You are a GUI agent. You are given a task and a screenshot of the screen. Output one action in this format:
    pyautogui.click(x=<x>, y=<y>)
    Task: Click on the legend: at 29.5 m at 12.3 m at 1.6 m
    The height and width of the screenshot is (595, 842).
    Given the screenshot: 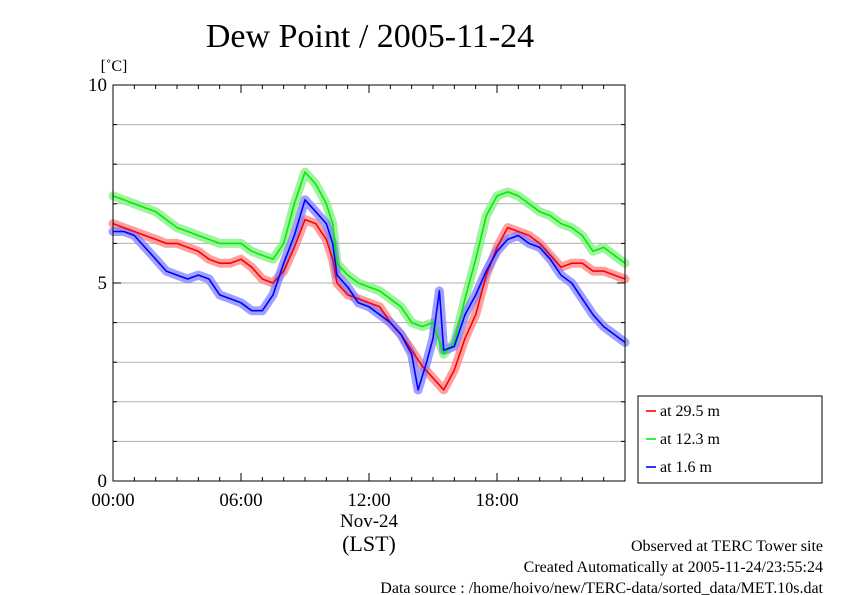 What is the action you would take?
    pyautogui.click(x=730, y=439)
    